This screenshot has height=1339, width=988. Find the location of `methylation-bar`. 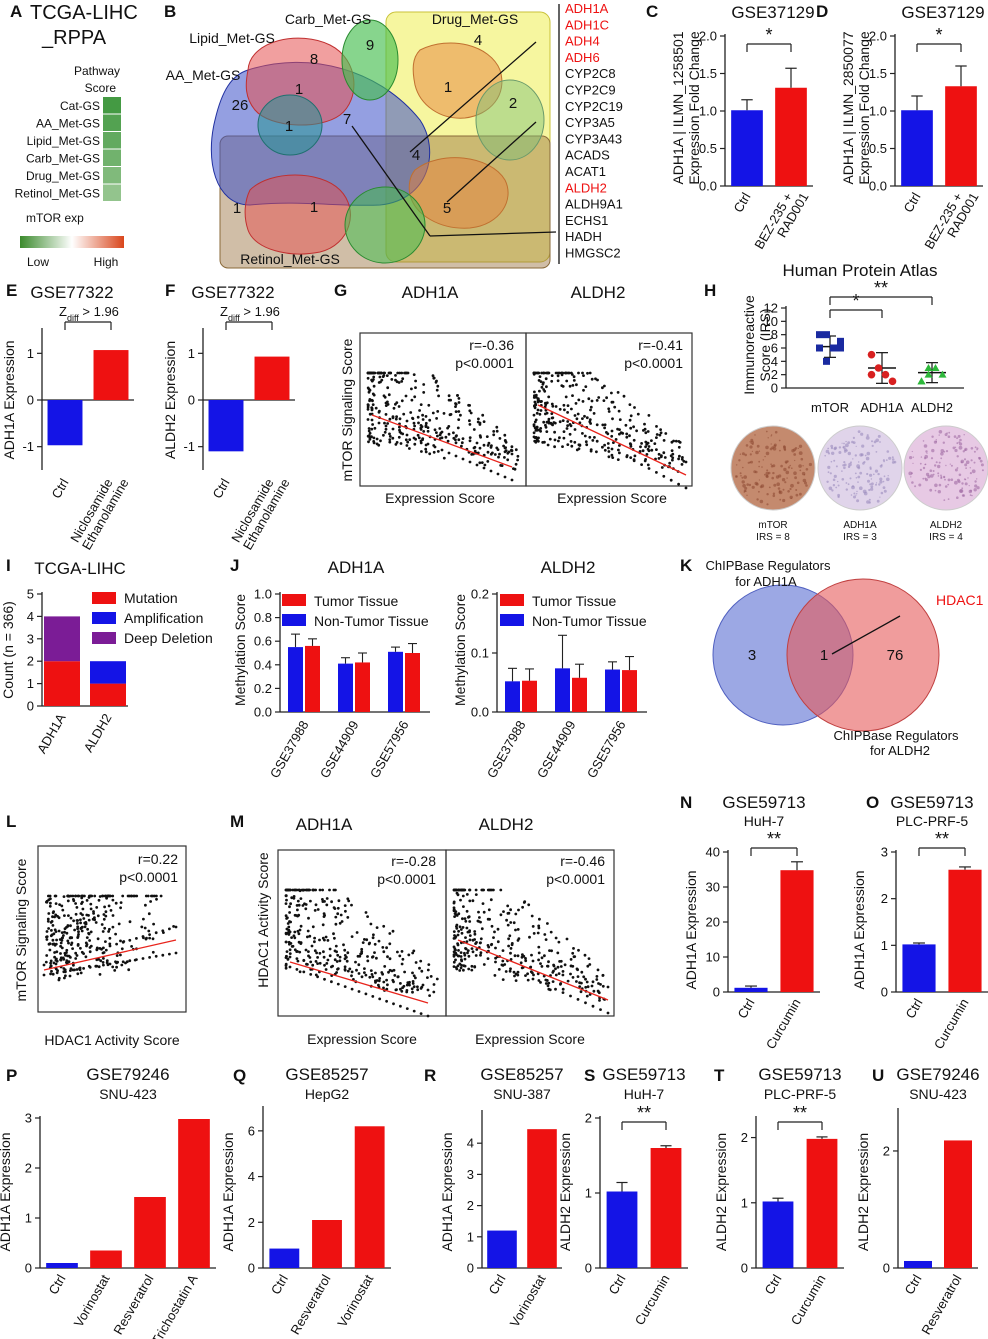

methylation-bar is located at coordinates (579, 694).